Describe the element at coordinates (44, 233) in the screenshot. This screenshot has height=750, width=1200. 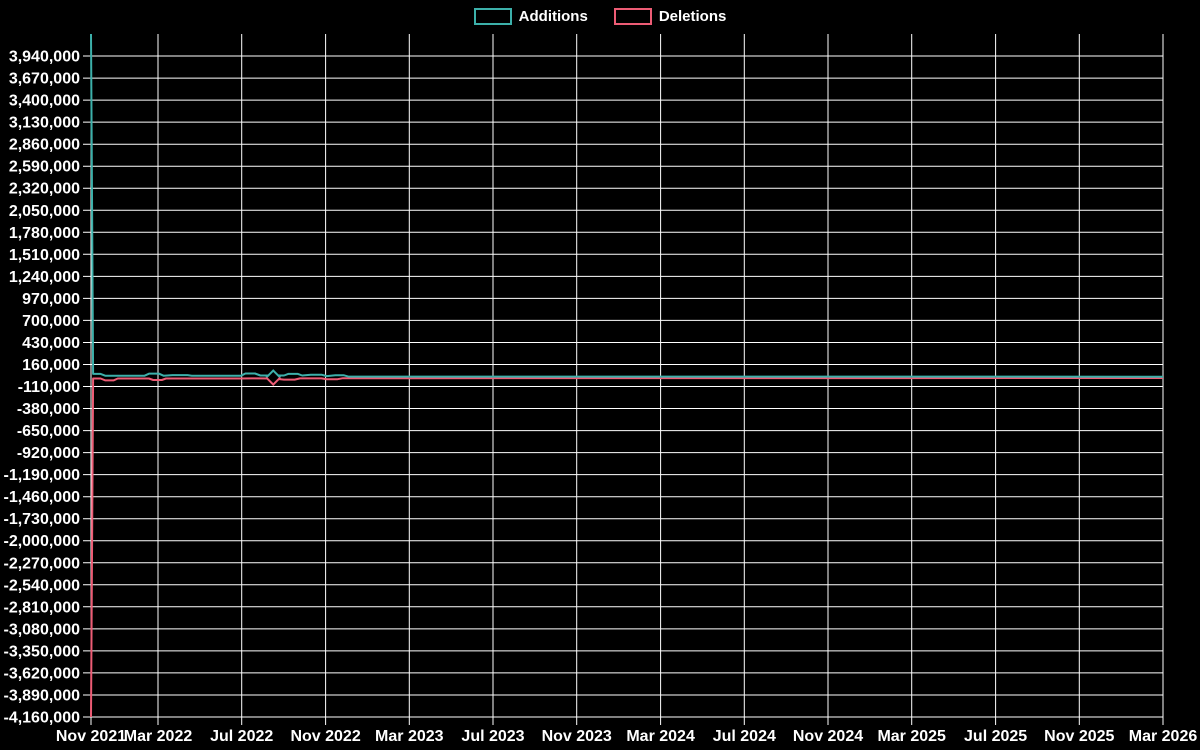
I see `y-axis-label: 1,780,000` at that location.